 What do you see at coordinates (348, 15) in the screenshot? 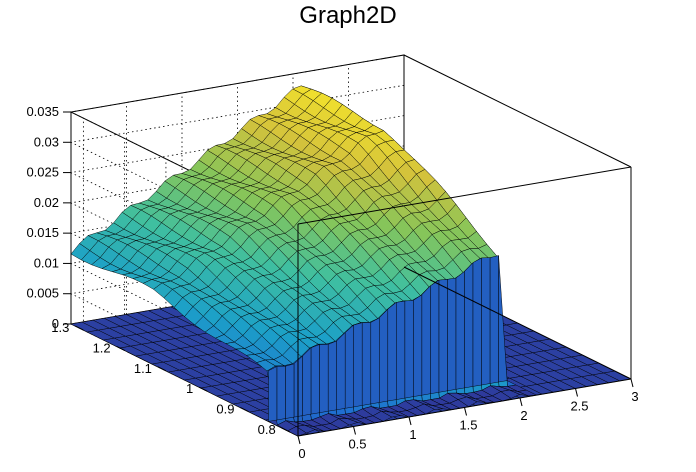
I see `chart-title: Graph2D` at bounding box center [348, 15].